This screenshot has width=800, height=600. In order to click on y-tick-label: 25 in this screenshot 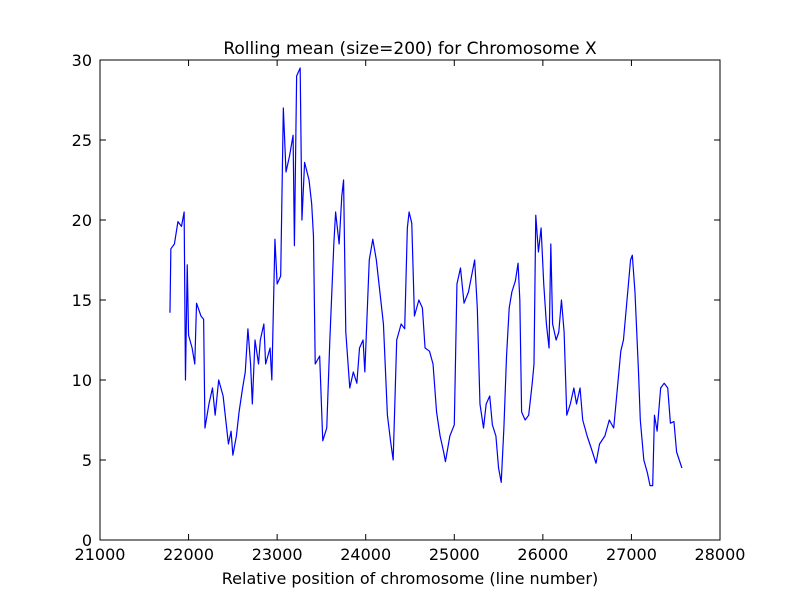, I will do `click(82, 140)`.